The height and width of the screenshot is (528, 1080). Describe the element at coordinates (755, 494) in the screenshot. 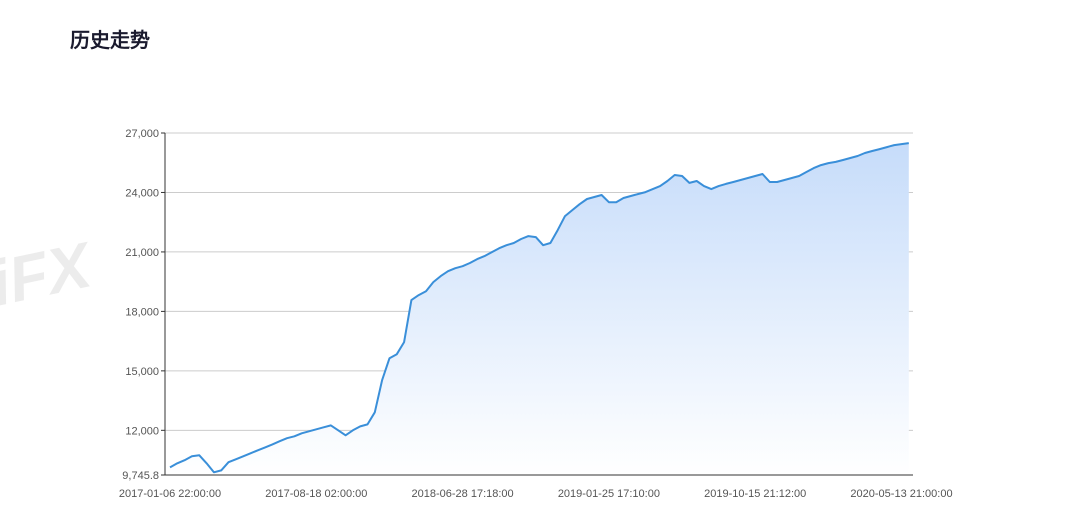

I see `x-tick-label: 2019-10-15 21:12:00` at that location.